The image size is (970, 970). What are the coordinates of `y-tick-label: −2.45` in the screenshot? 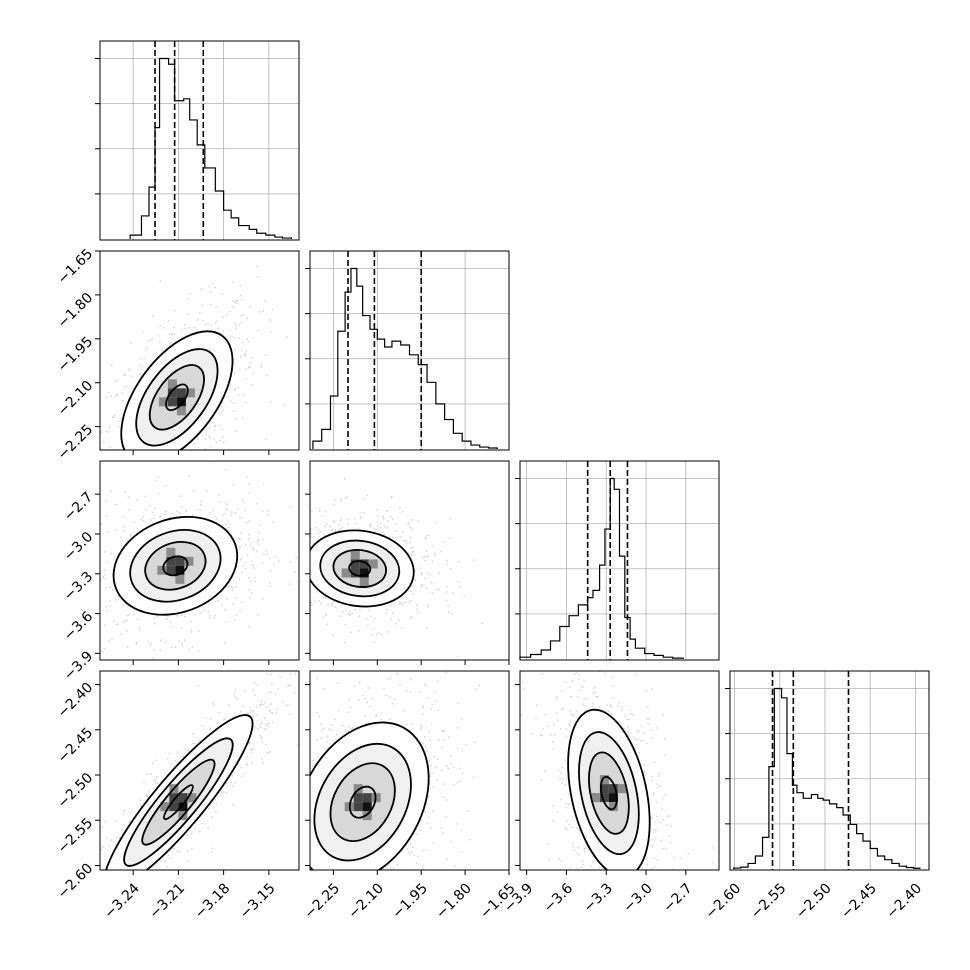 It's located at (76, 746).